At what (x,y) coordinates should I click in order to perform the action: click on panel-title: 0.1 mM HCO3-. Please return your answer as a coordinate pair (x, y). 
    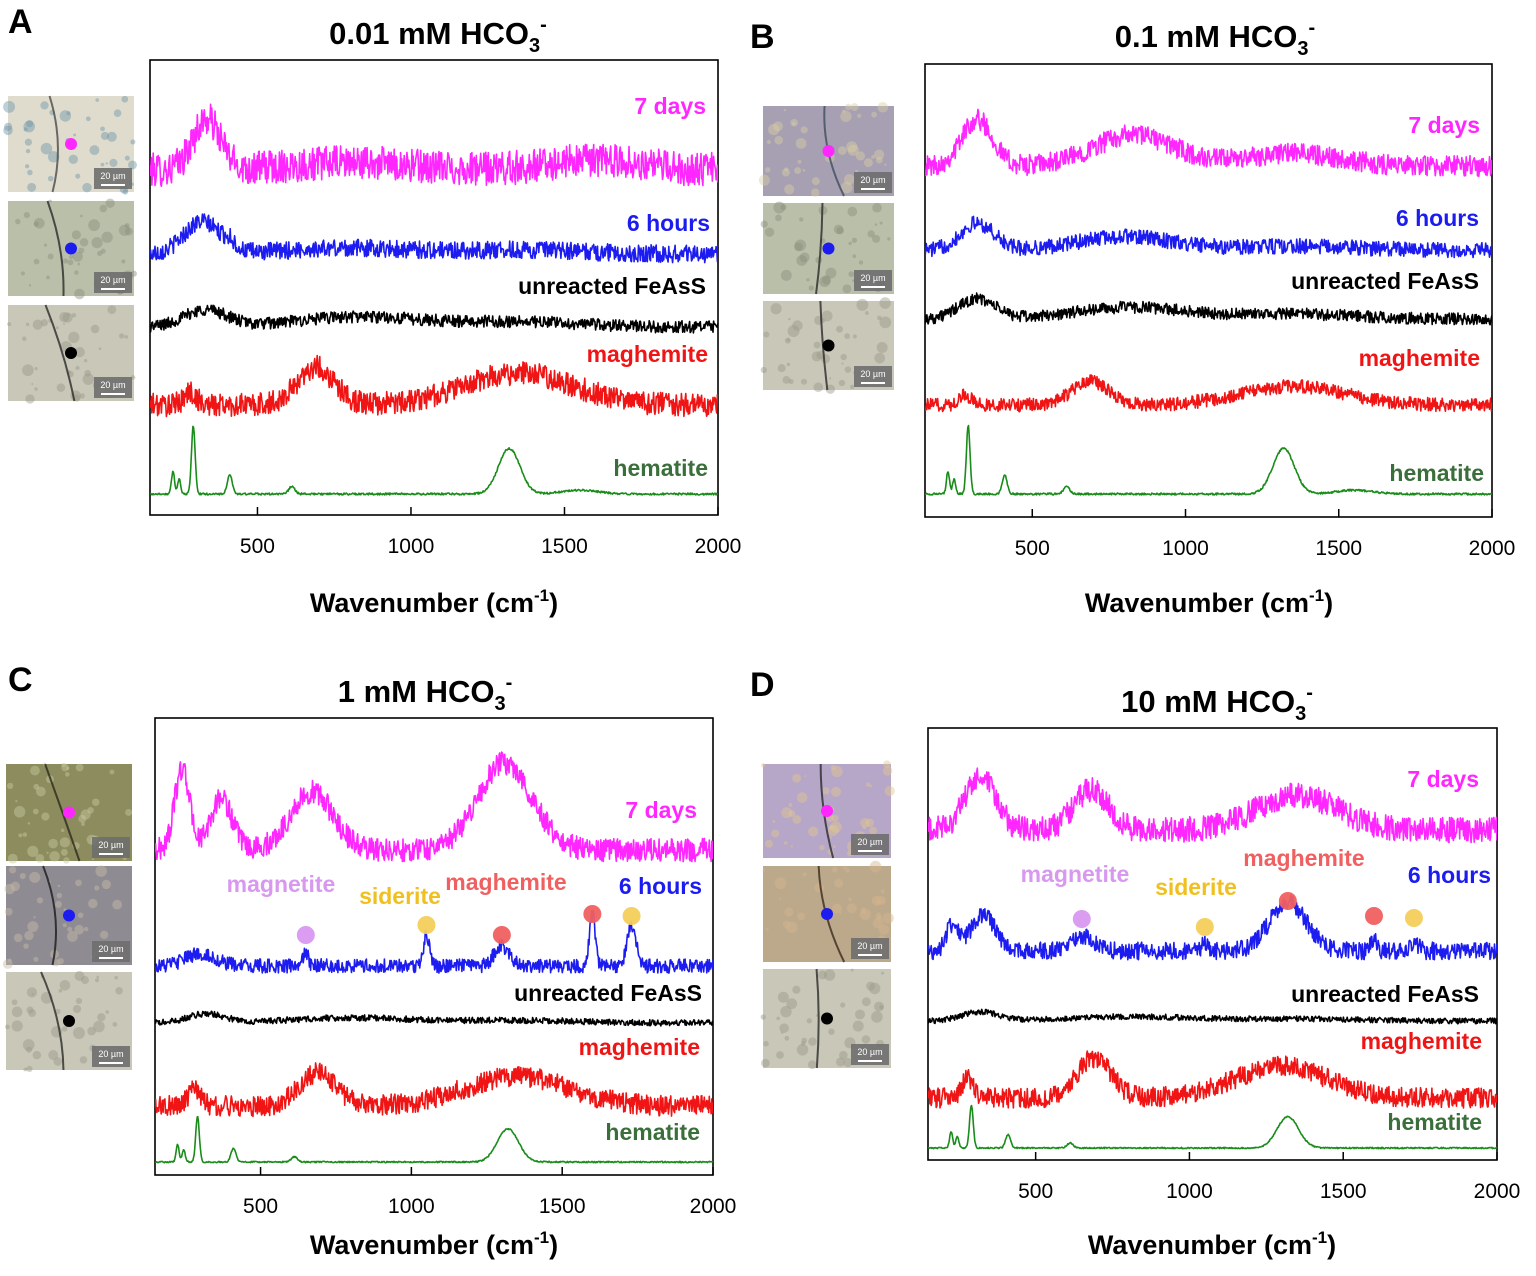
    Looking at the image, I should click on (1215, 38).